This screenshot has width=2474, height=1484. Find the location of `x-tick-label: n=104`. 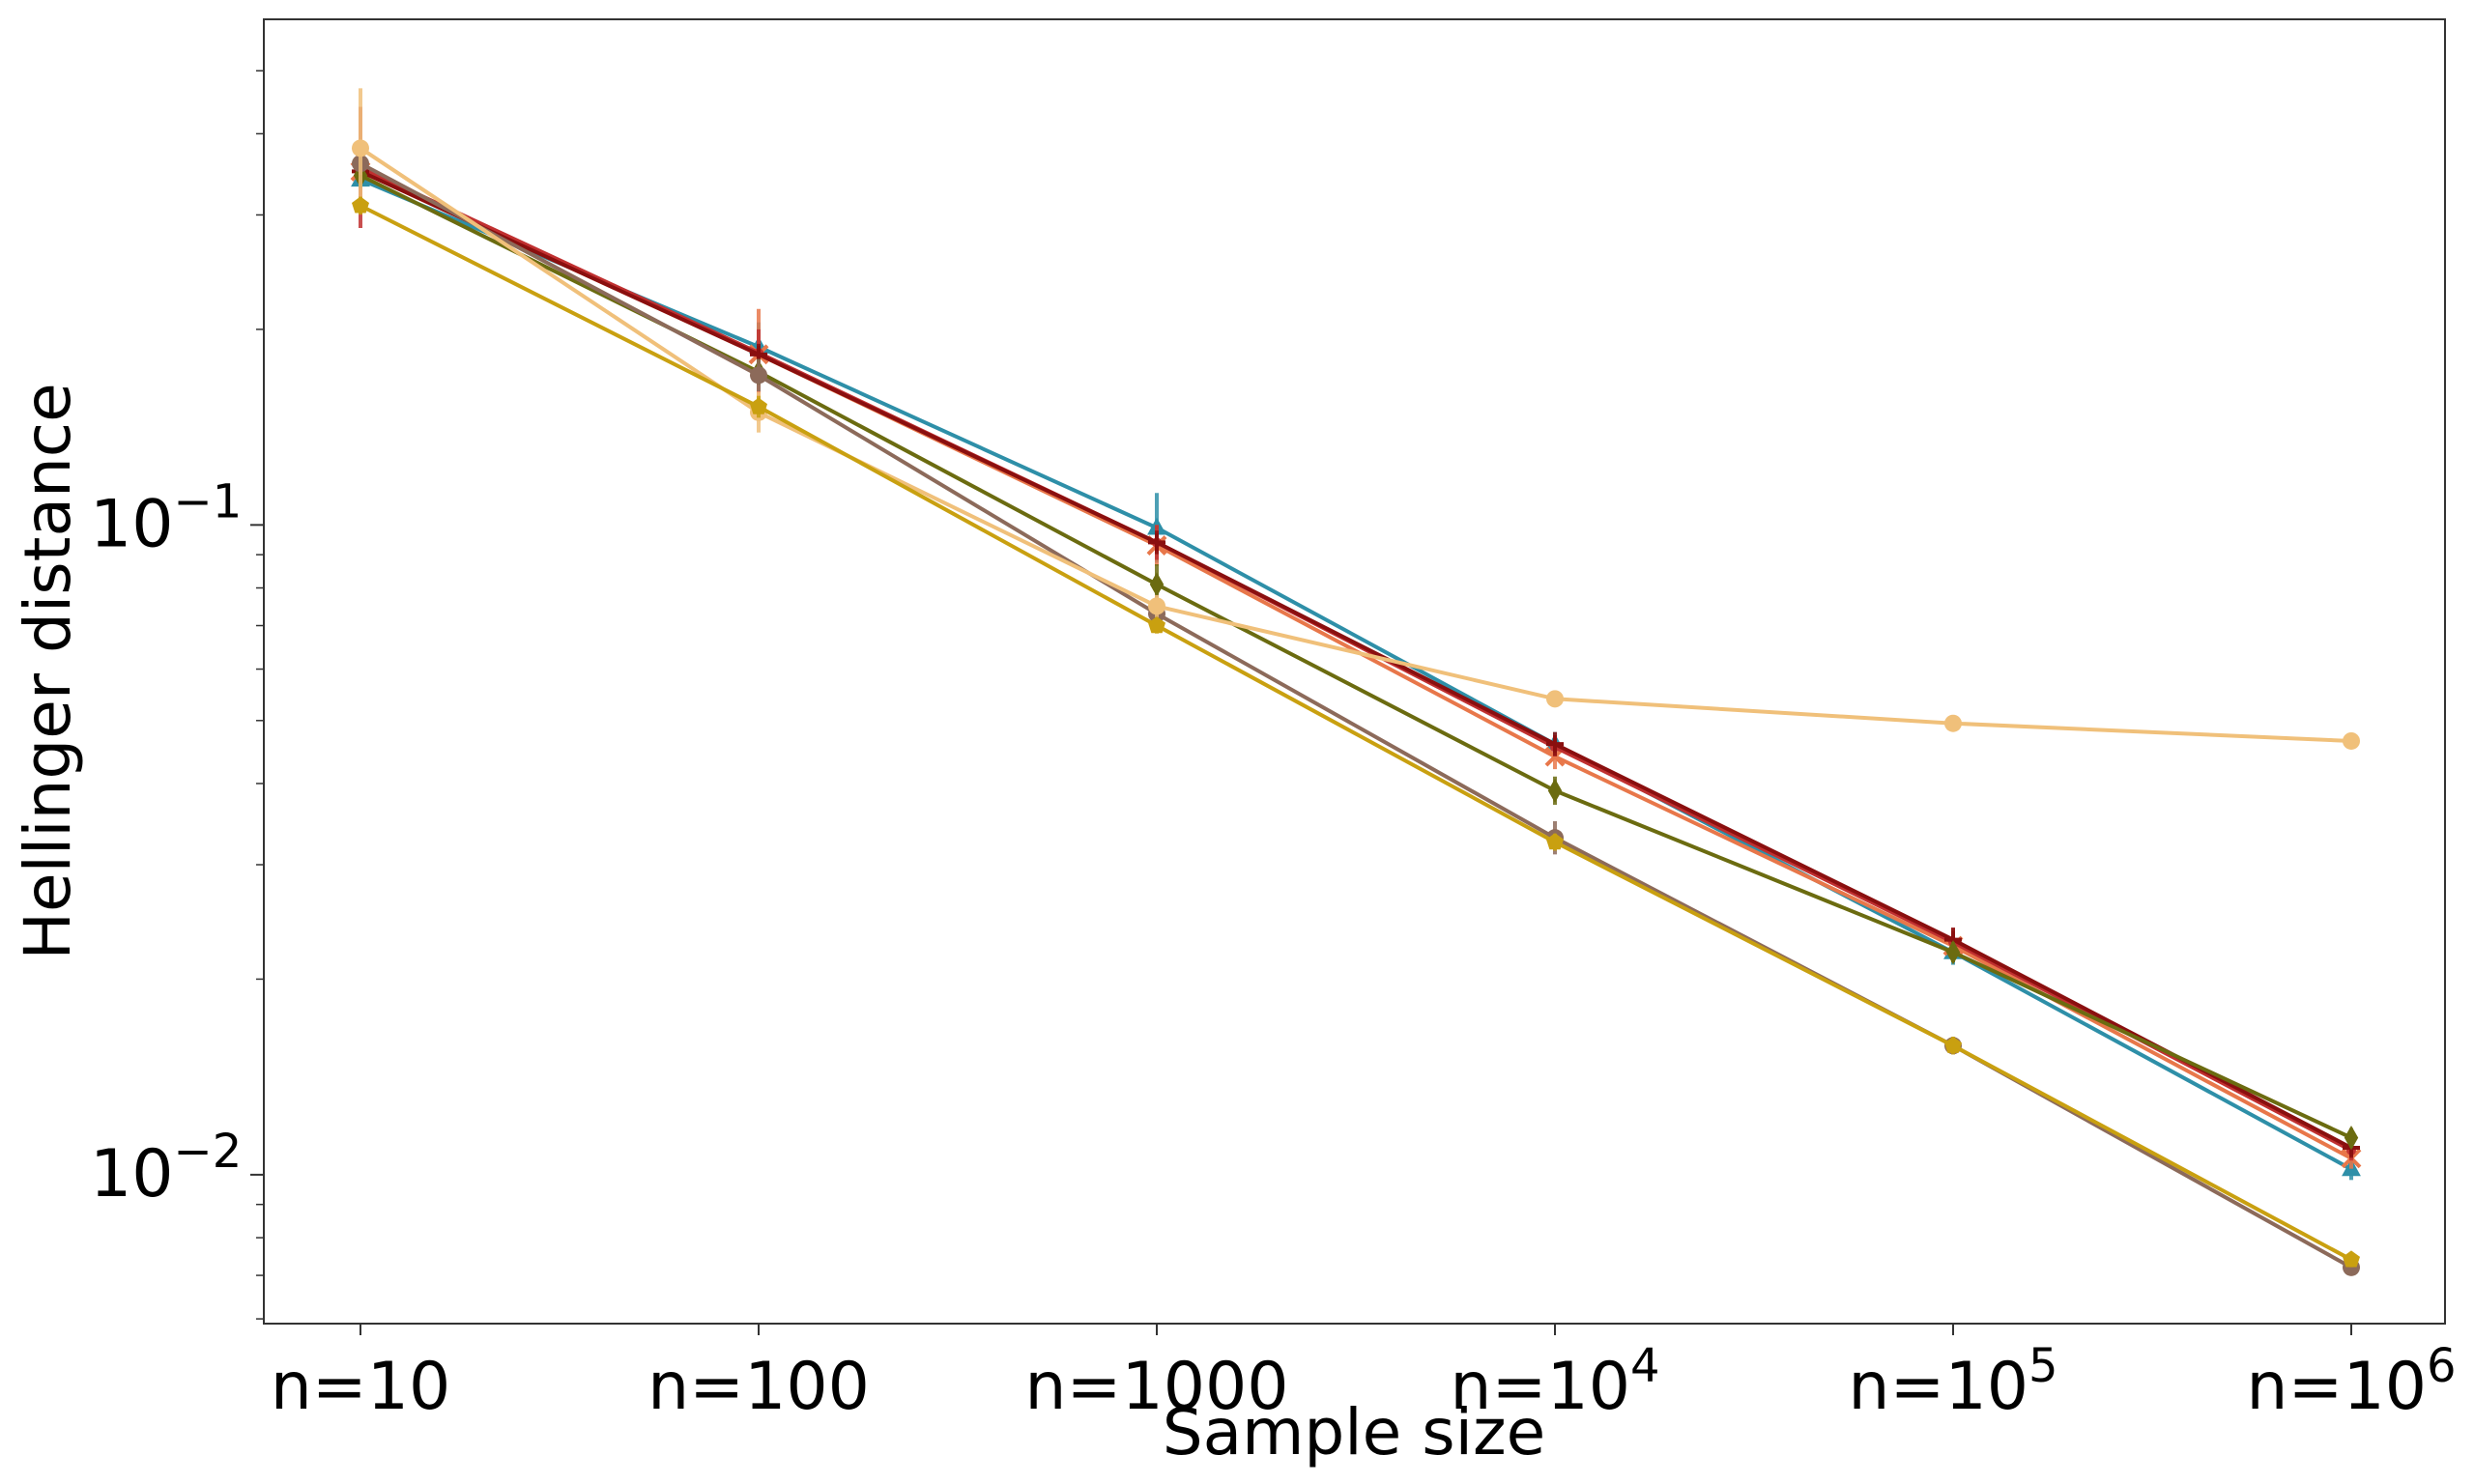

x-tick-label: n=104 is located at coordinates (1554, 1382).